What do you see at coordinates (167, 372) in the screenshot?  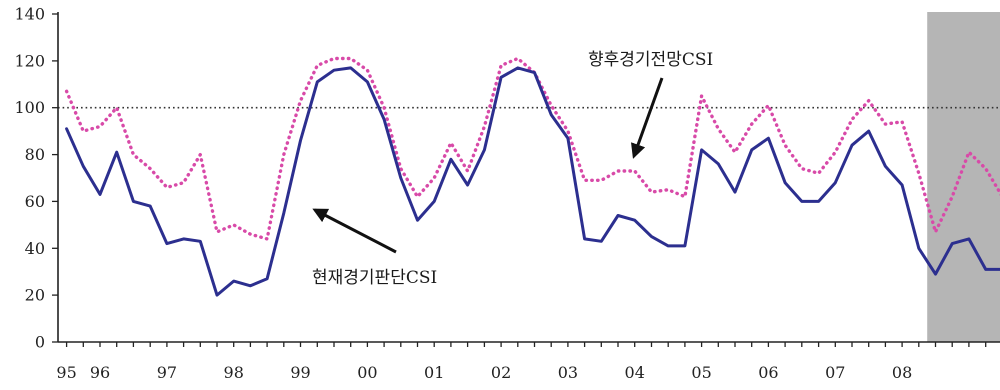 I see `x-tick-label: 97` at bounding box center [167, 372].